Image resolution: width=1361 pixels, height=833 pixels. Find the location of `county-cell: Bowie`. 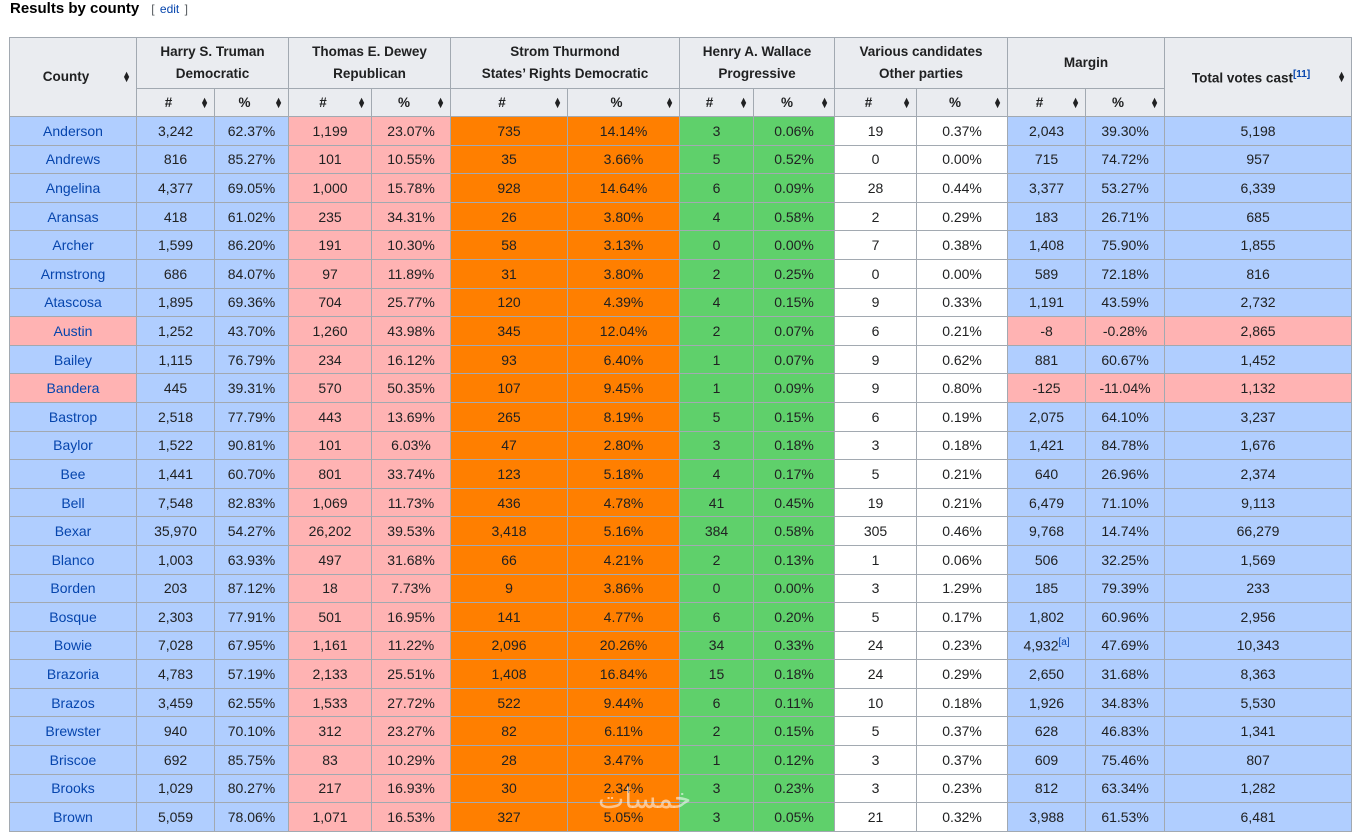

county-cell: Bowie is located at coordinates (73, 645).